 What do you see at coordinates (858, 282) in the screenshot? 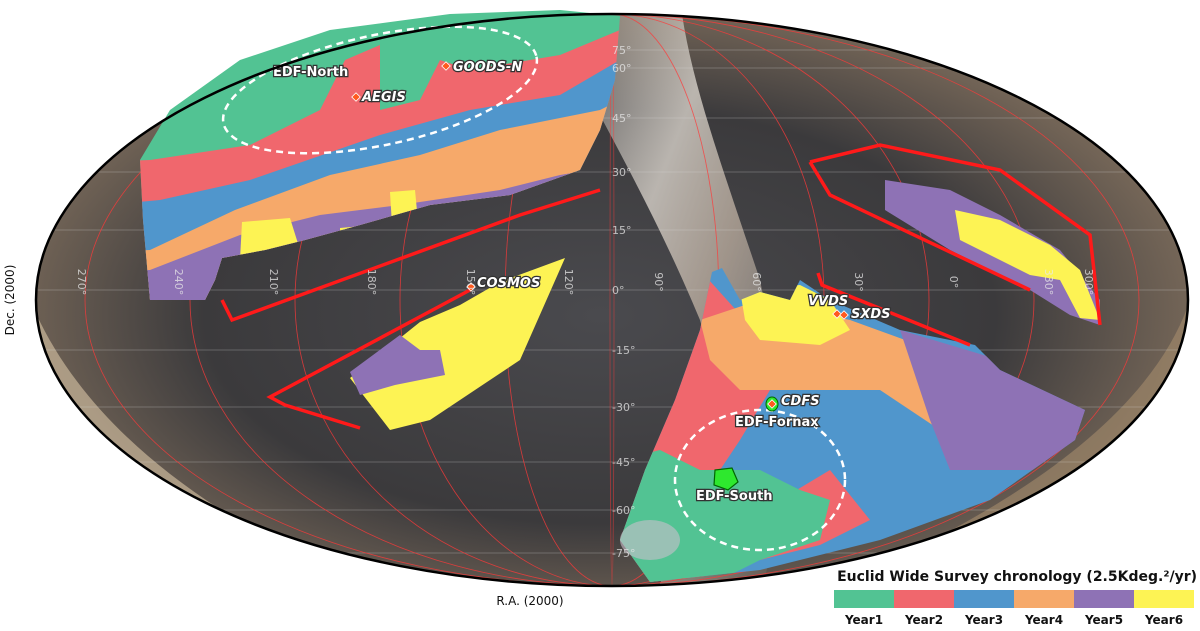
I see `ra-tick-label: 30°` at bounding box center [858, 282].